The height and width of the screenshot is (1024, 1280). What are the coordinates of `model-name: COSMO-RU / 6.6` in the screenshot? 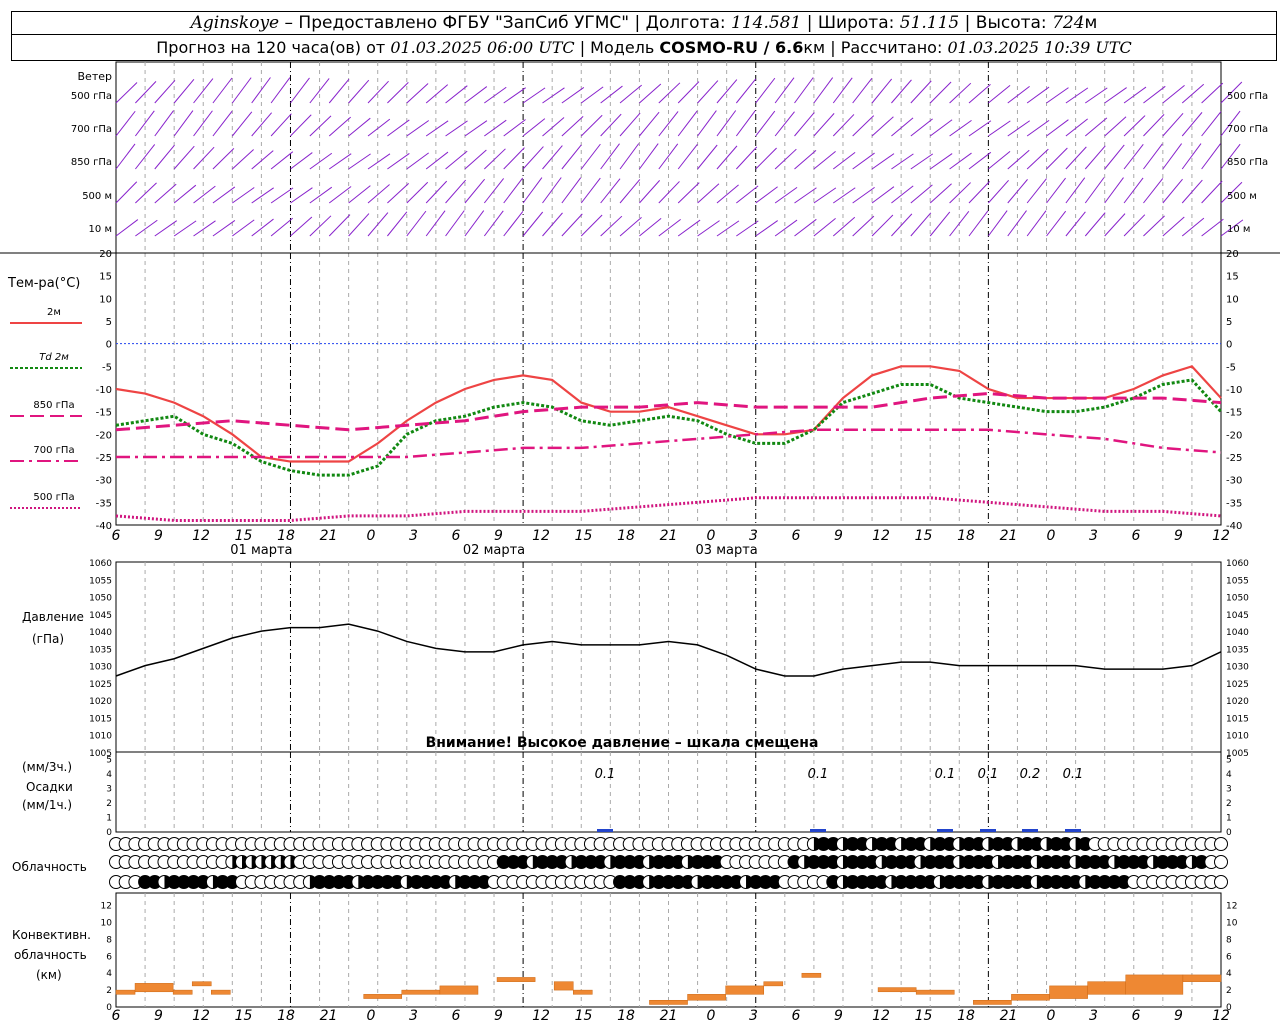 It's located at (731, 47).